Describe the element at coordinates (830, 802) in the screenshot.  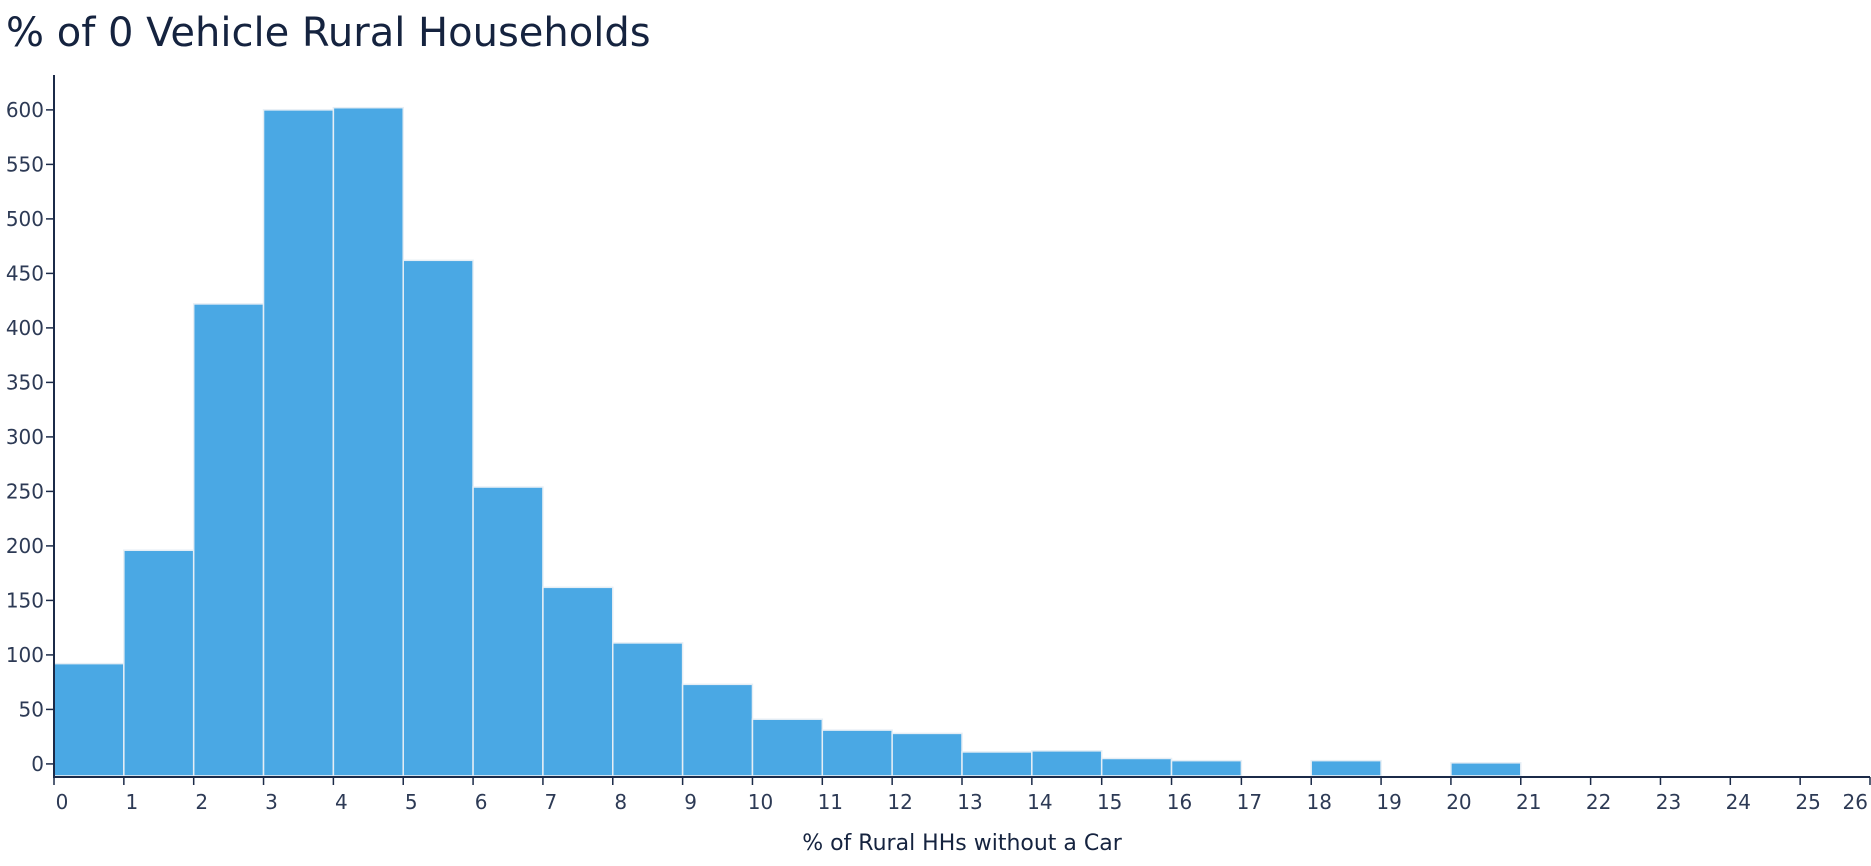
I see `x-tick-label: 11` at that location.